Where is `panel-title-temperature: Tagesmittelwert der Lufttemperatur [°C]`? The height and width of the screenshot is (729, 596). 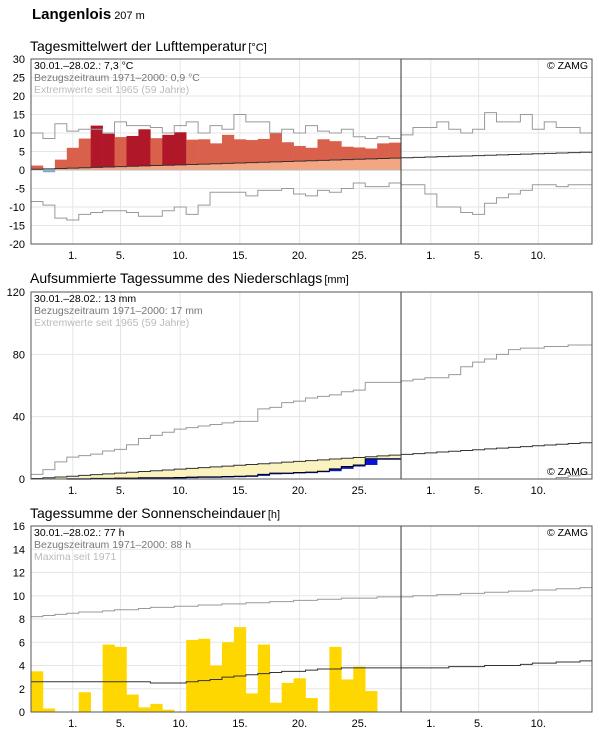 panel-title-temperature: Tagesmittelwert der Lufttemperatur [°C] is located at coordinates (148, 46).